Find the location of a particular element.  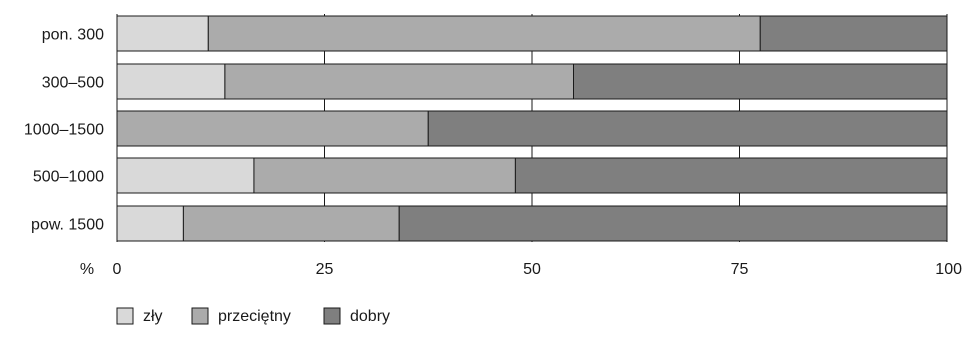

legend-label: przeciętny is located at coordinates (254, 316).